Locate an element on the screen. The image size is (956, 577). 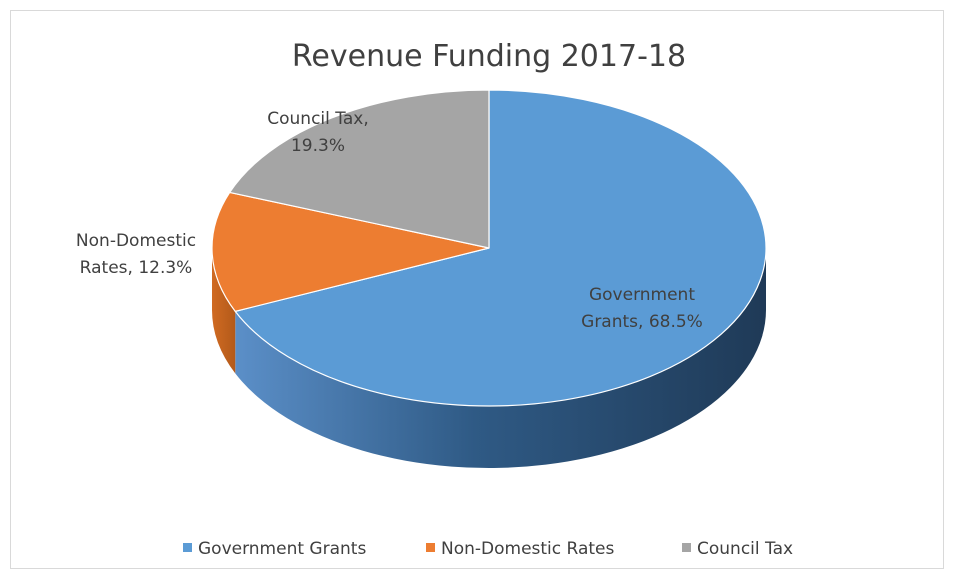
slice-non-domestic-rates is located at coordinates (350, 251).